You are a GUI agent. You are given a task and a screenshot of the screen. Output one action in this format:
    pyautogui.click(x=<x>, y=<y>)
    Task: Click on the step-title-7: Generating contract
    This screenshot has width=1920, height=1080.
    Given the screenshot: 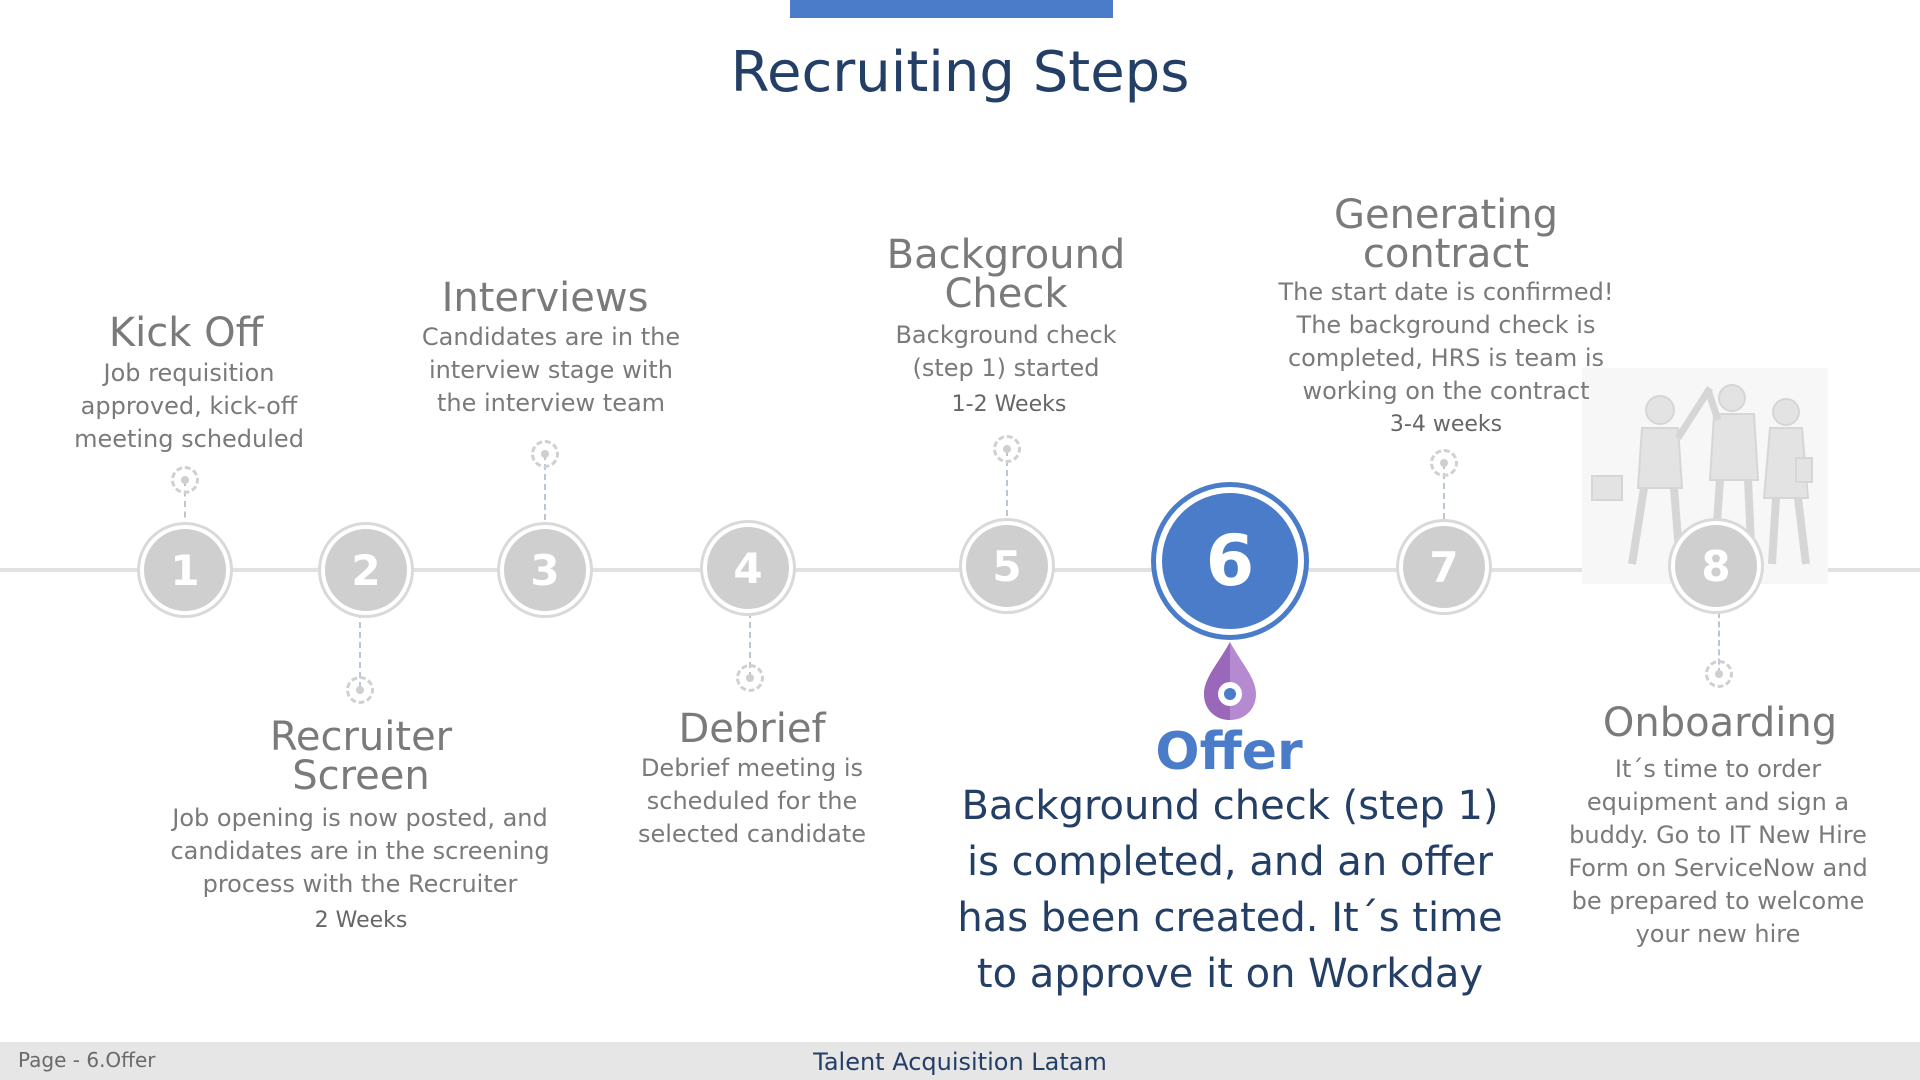 What is the action you would take?
    pyautogui.click(x=1446, y=234)
    